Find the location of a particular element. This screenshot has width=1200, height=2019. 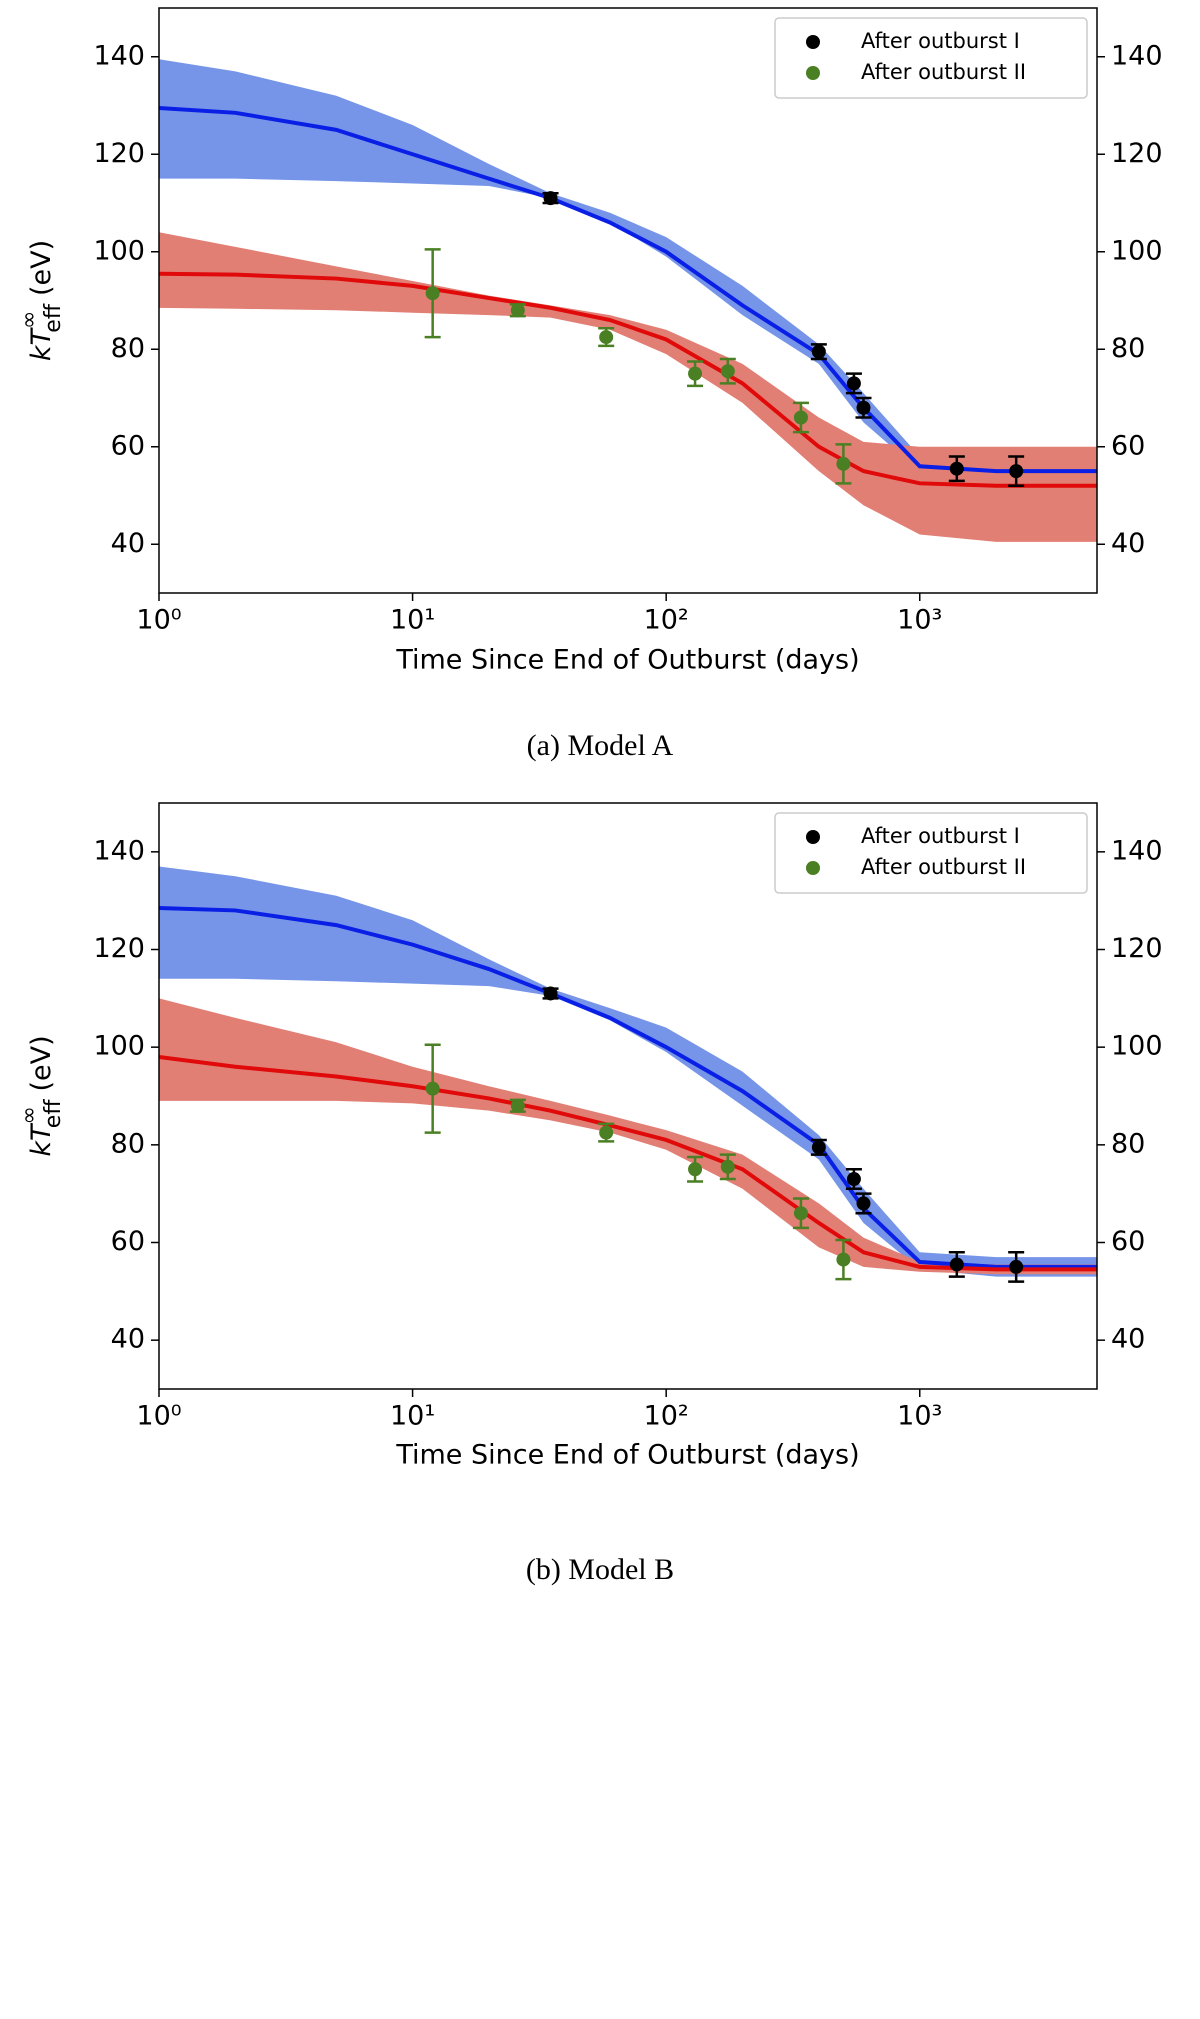

caption: (a) Model A is located at coordinates (600, 745).